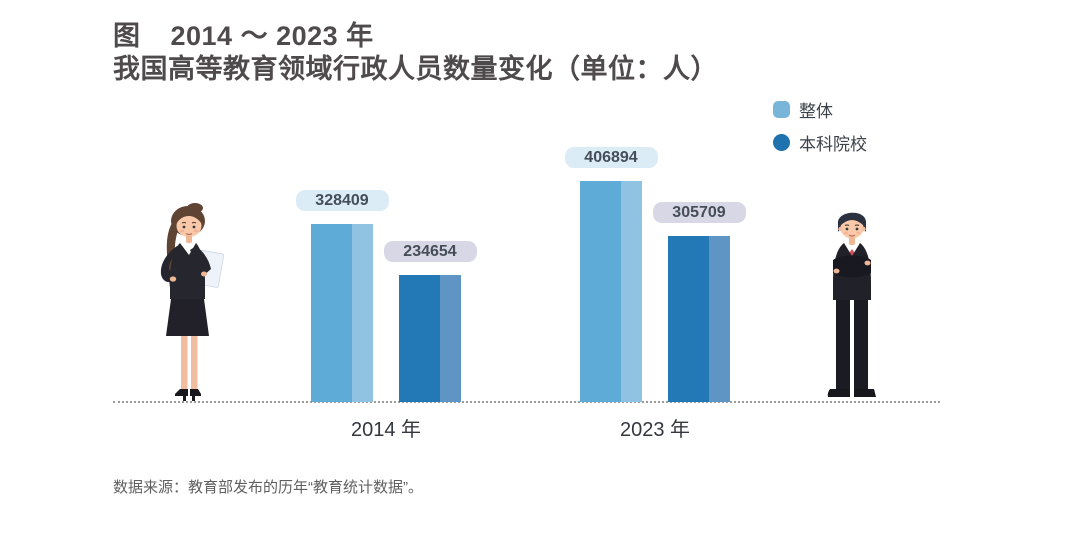 This screenshot has width=1080, height=549. What do you see at coordinates (851, 304) in the screenshot?
I see `businessman-illustration` at bounding box center [851, 304].